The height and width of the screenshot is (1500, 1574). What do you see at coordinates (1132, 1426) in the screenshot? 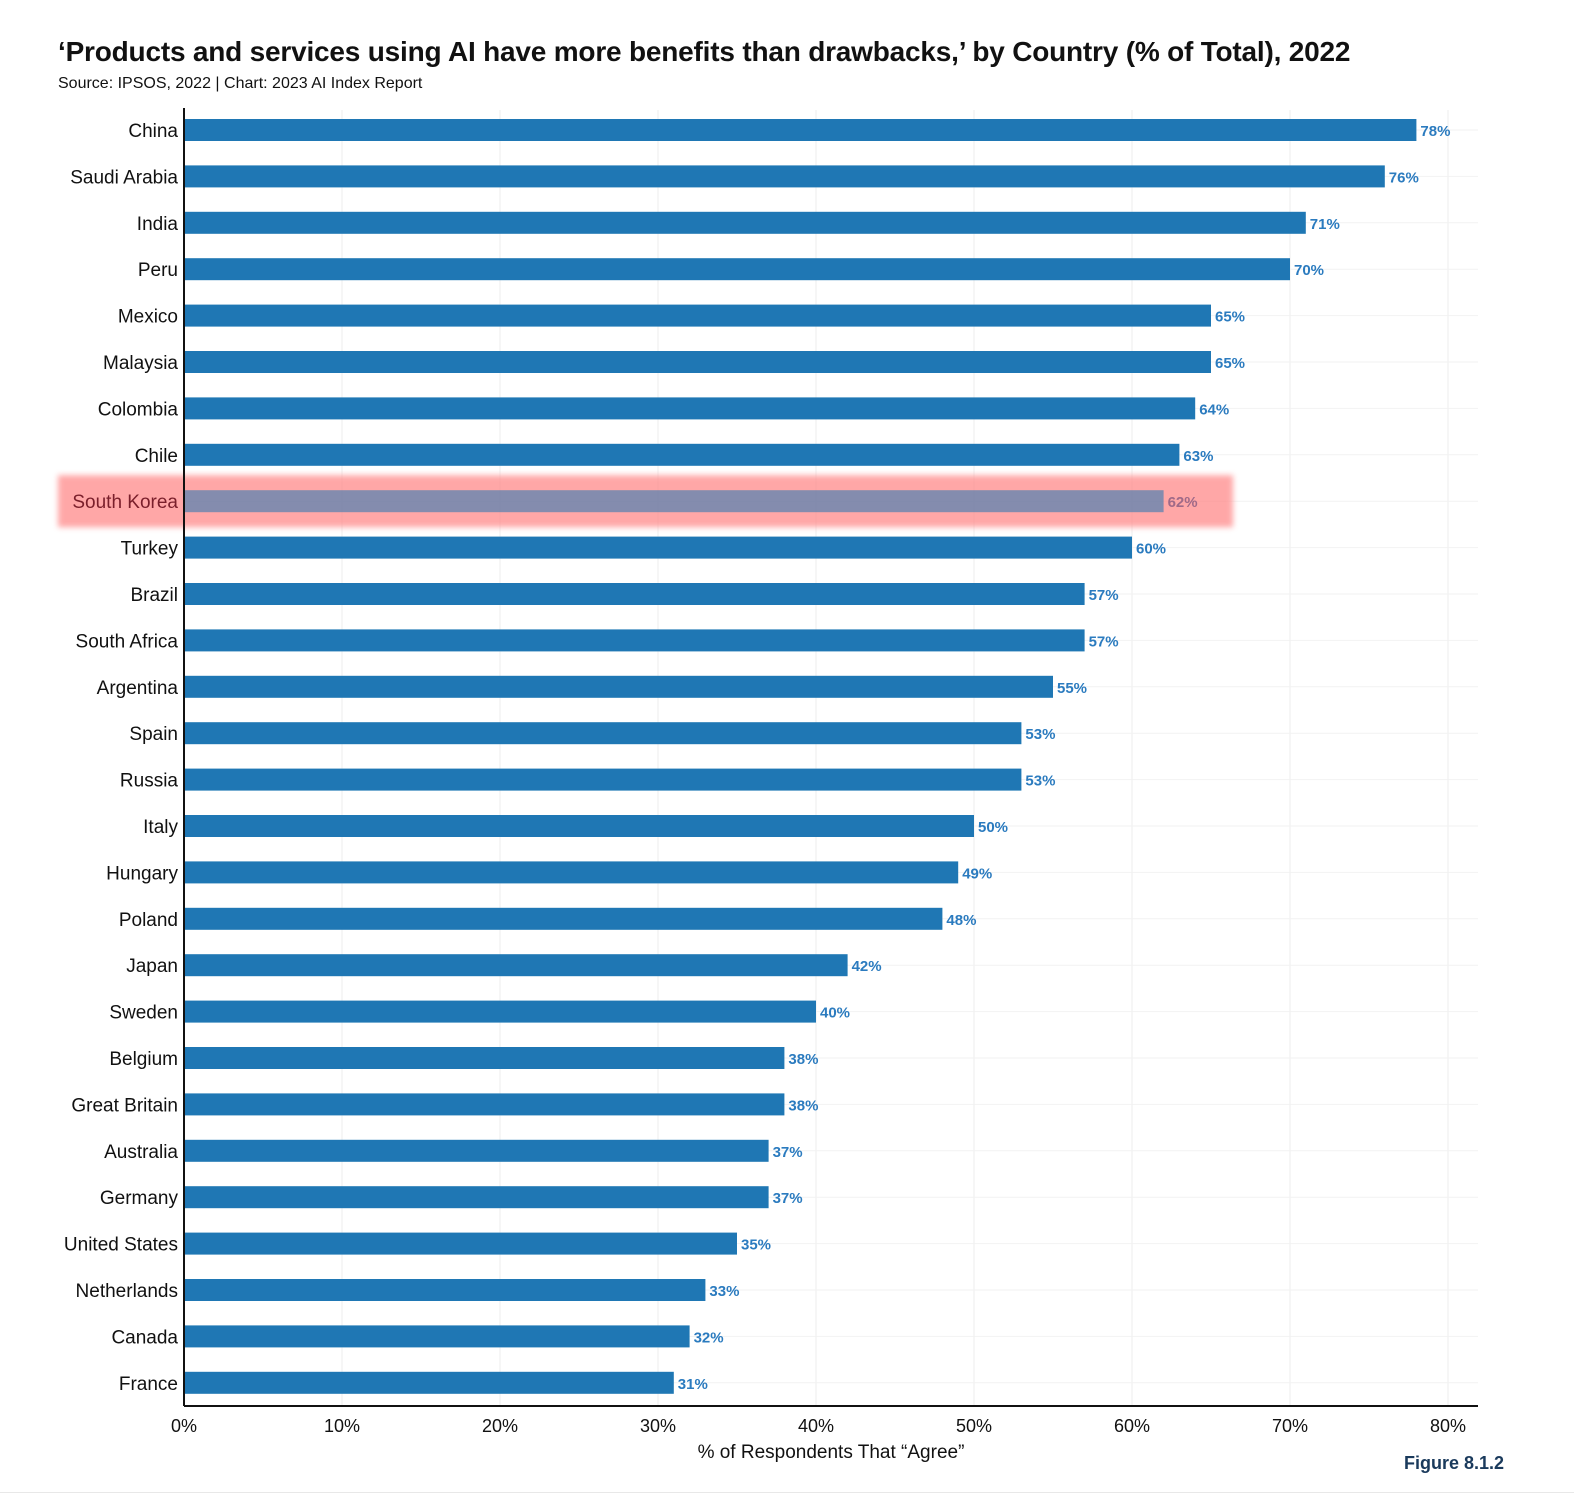
I see `x-tick-label: 60%` at bounding box center [1132, 1426].